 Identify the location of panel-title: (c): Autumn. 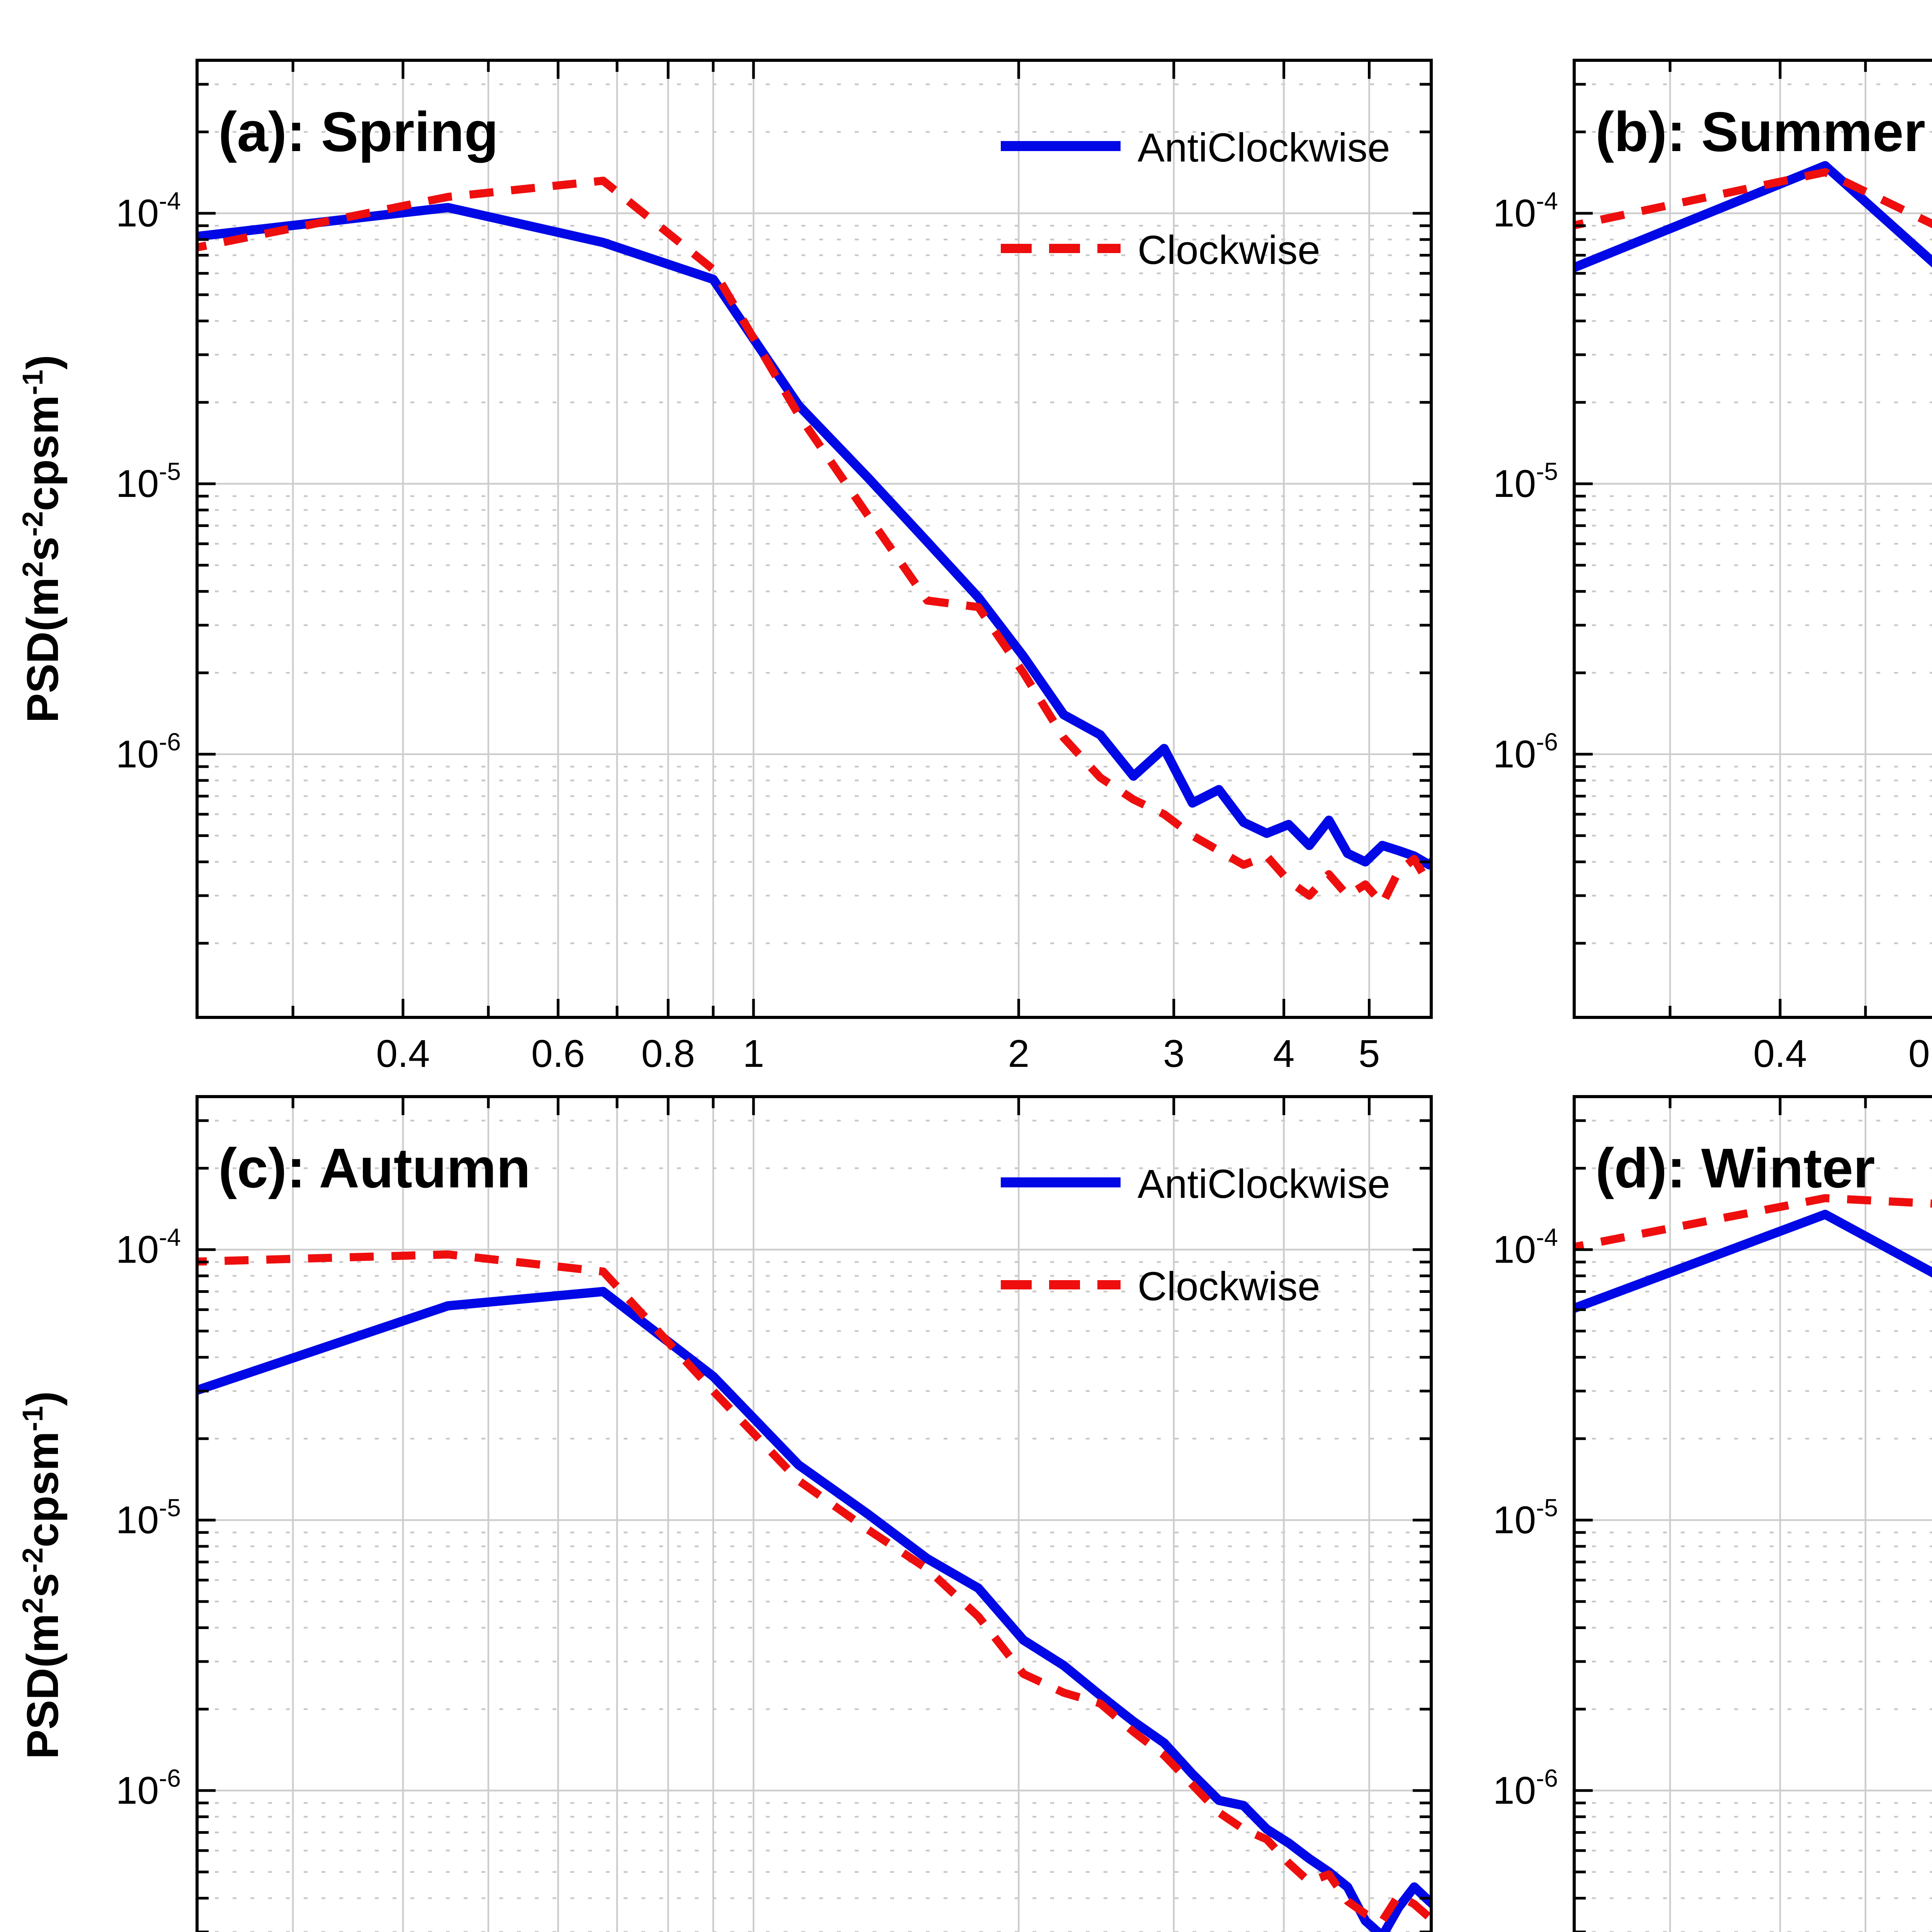
(374, 1168).